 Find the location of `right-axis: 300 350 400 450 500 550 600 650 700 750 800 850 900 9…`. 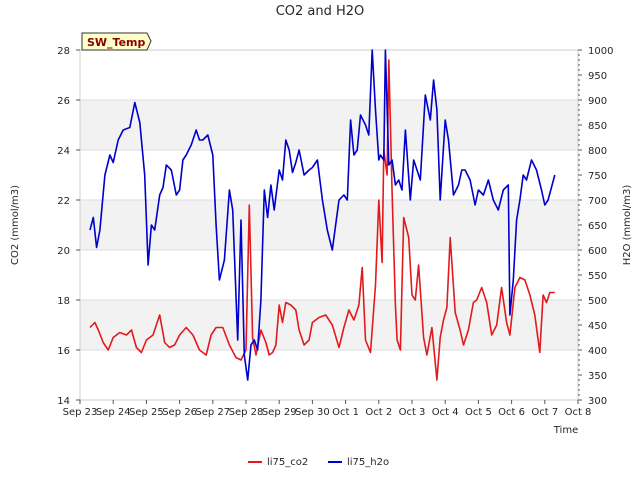

right-axis: 300 350 400 450 500 550 600 650 700 750 800 850 900 9… is located at coordinates (595, 226).